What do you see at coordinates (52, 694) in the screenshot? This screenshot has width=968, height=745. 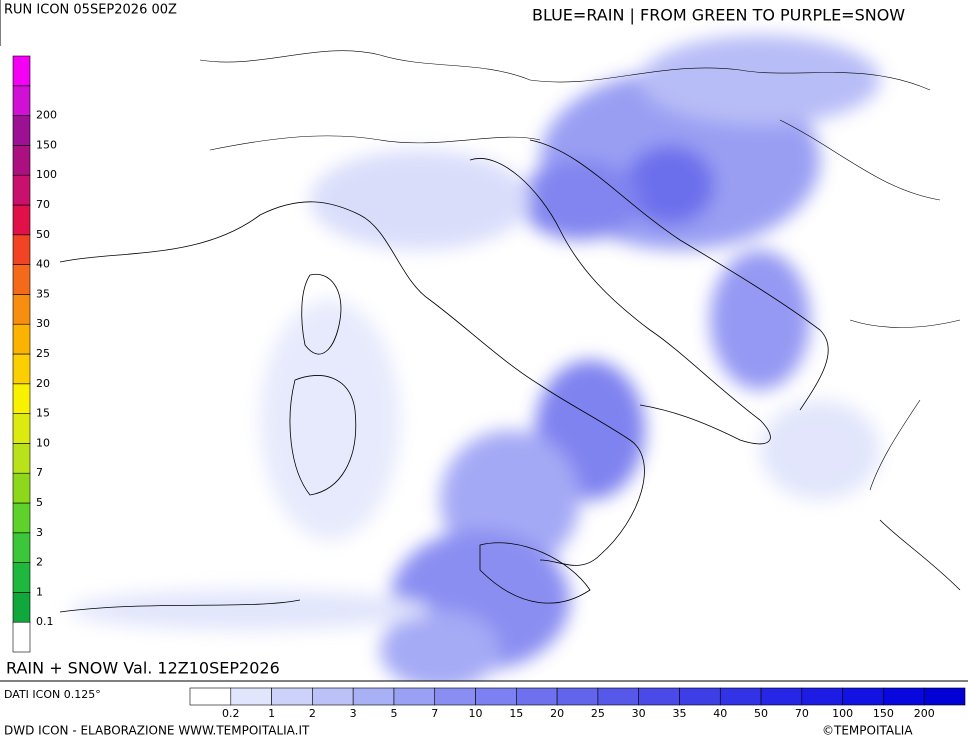 I see `data-source: DATI ICON 0.125°` at bounding box center [52, 694].